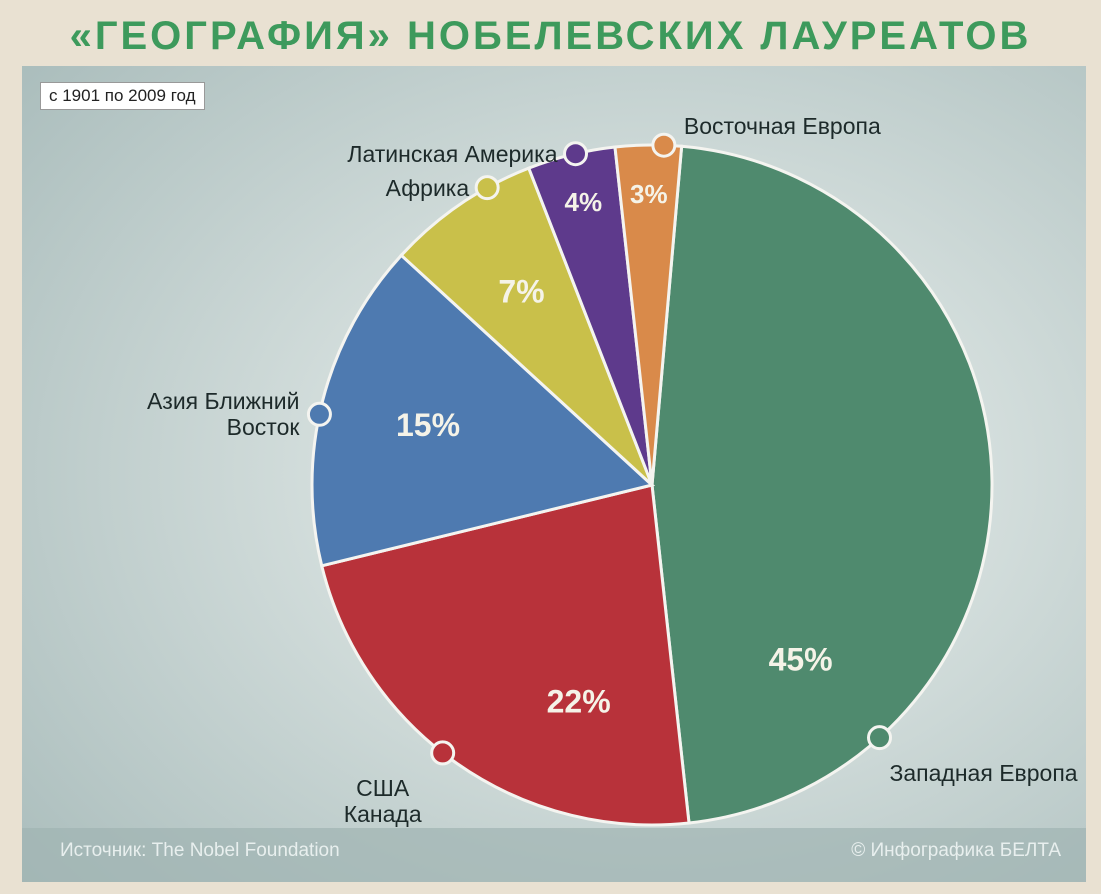 This screenshot has width=1101, height=894. Describe the element at coordinates (801, 660) in the screenshot. I see `value-label: 45%` at that location.